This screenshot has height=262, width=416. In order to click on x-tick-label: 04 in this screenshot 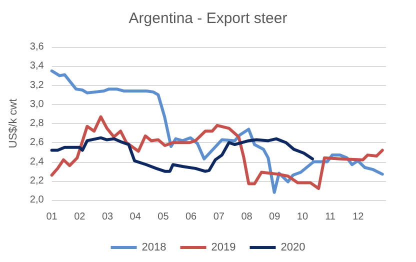, I will do `click(136, 217)`.